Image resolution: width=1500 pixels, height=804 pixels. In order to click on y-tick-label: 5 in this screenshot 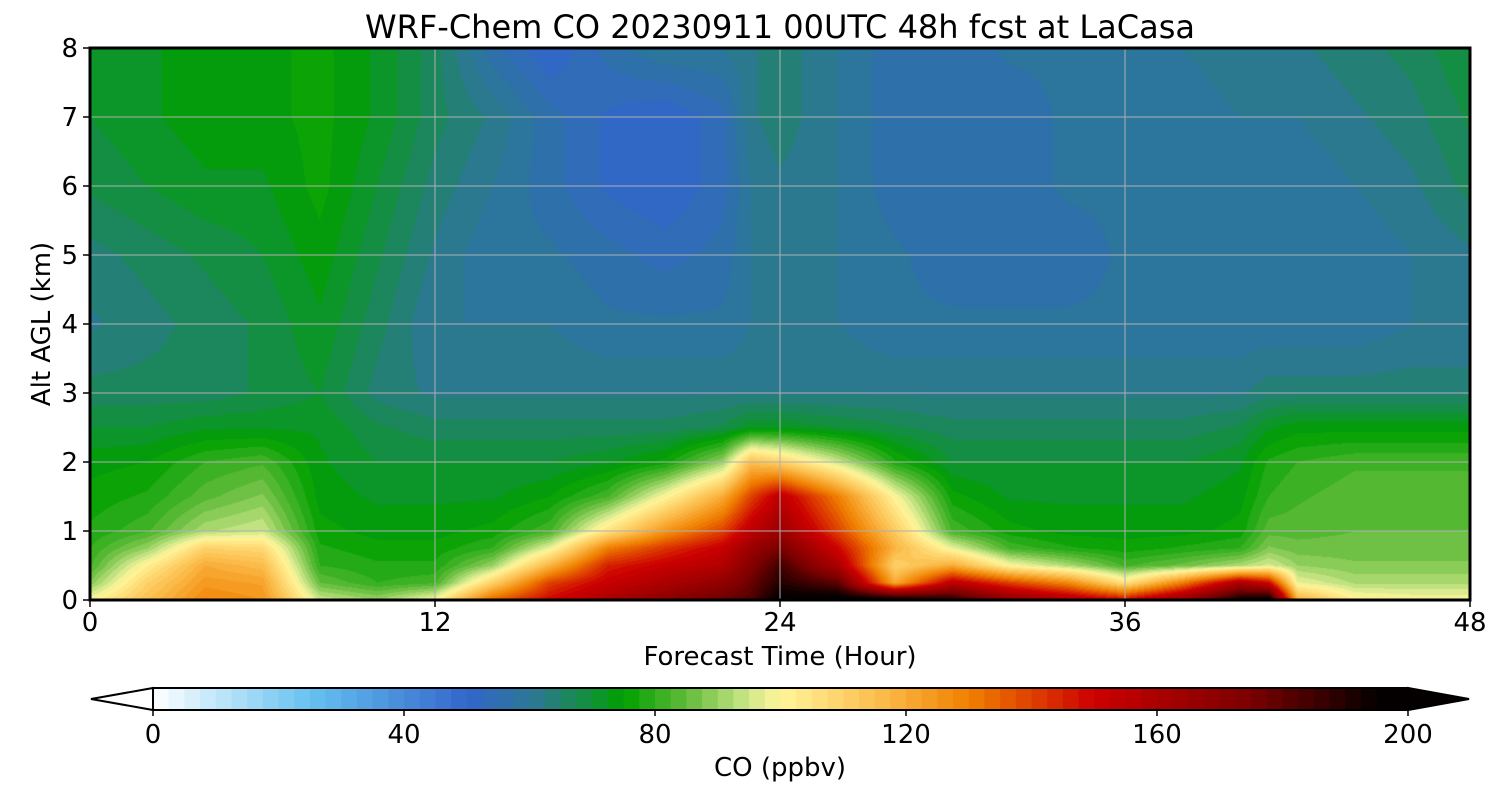, I will do `click(69, 256)`.